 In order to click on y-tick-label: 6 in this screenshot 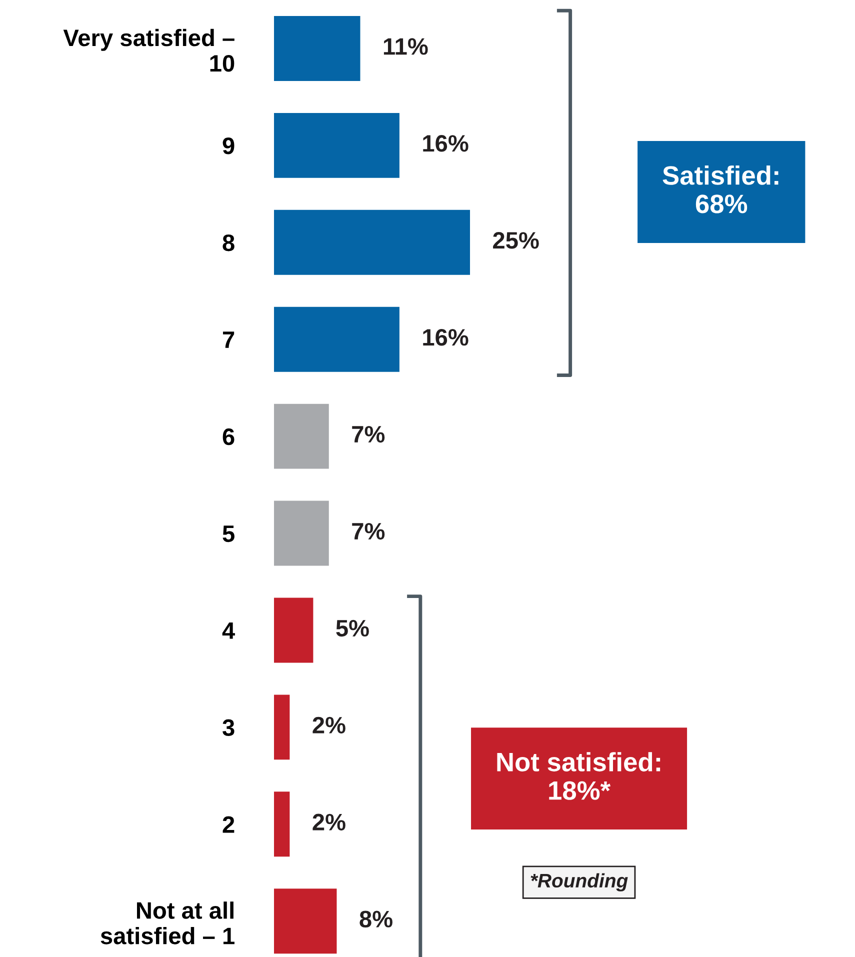, I will do `click(228, 437)`.